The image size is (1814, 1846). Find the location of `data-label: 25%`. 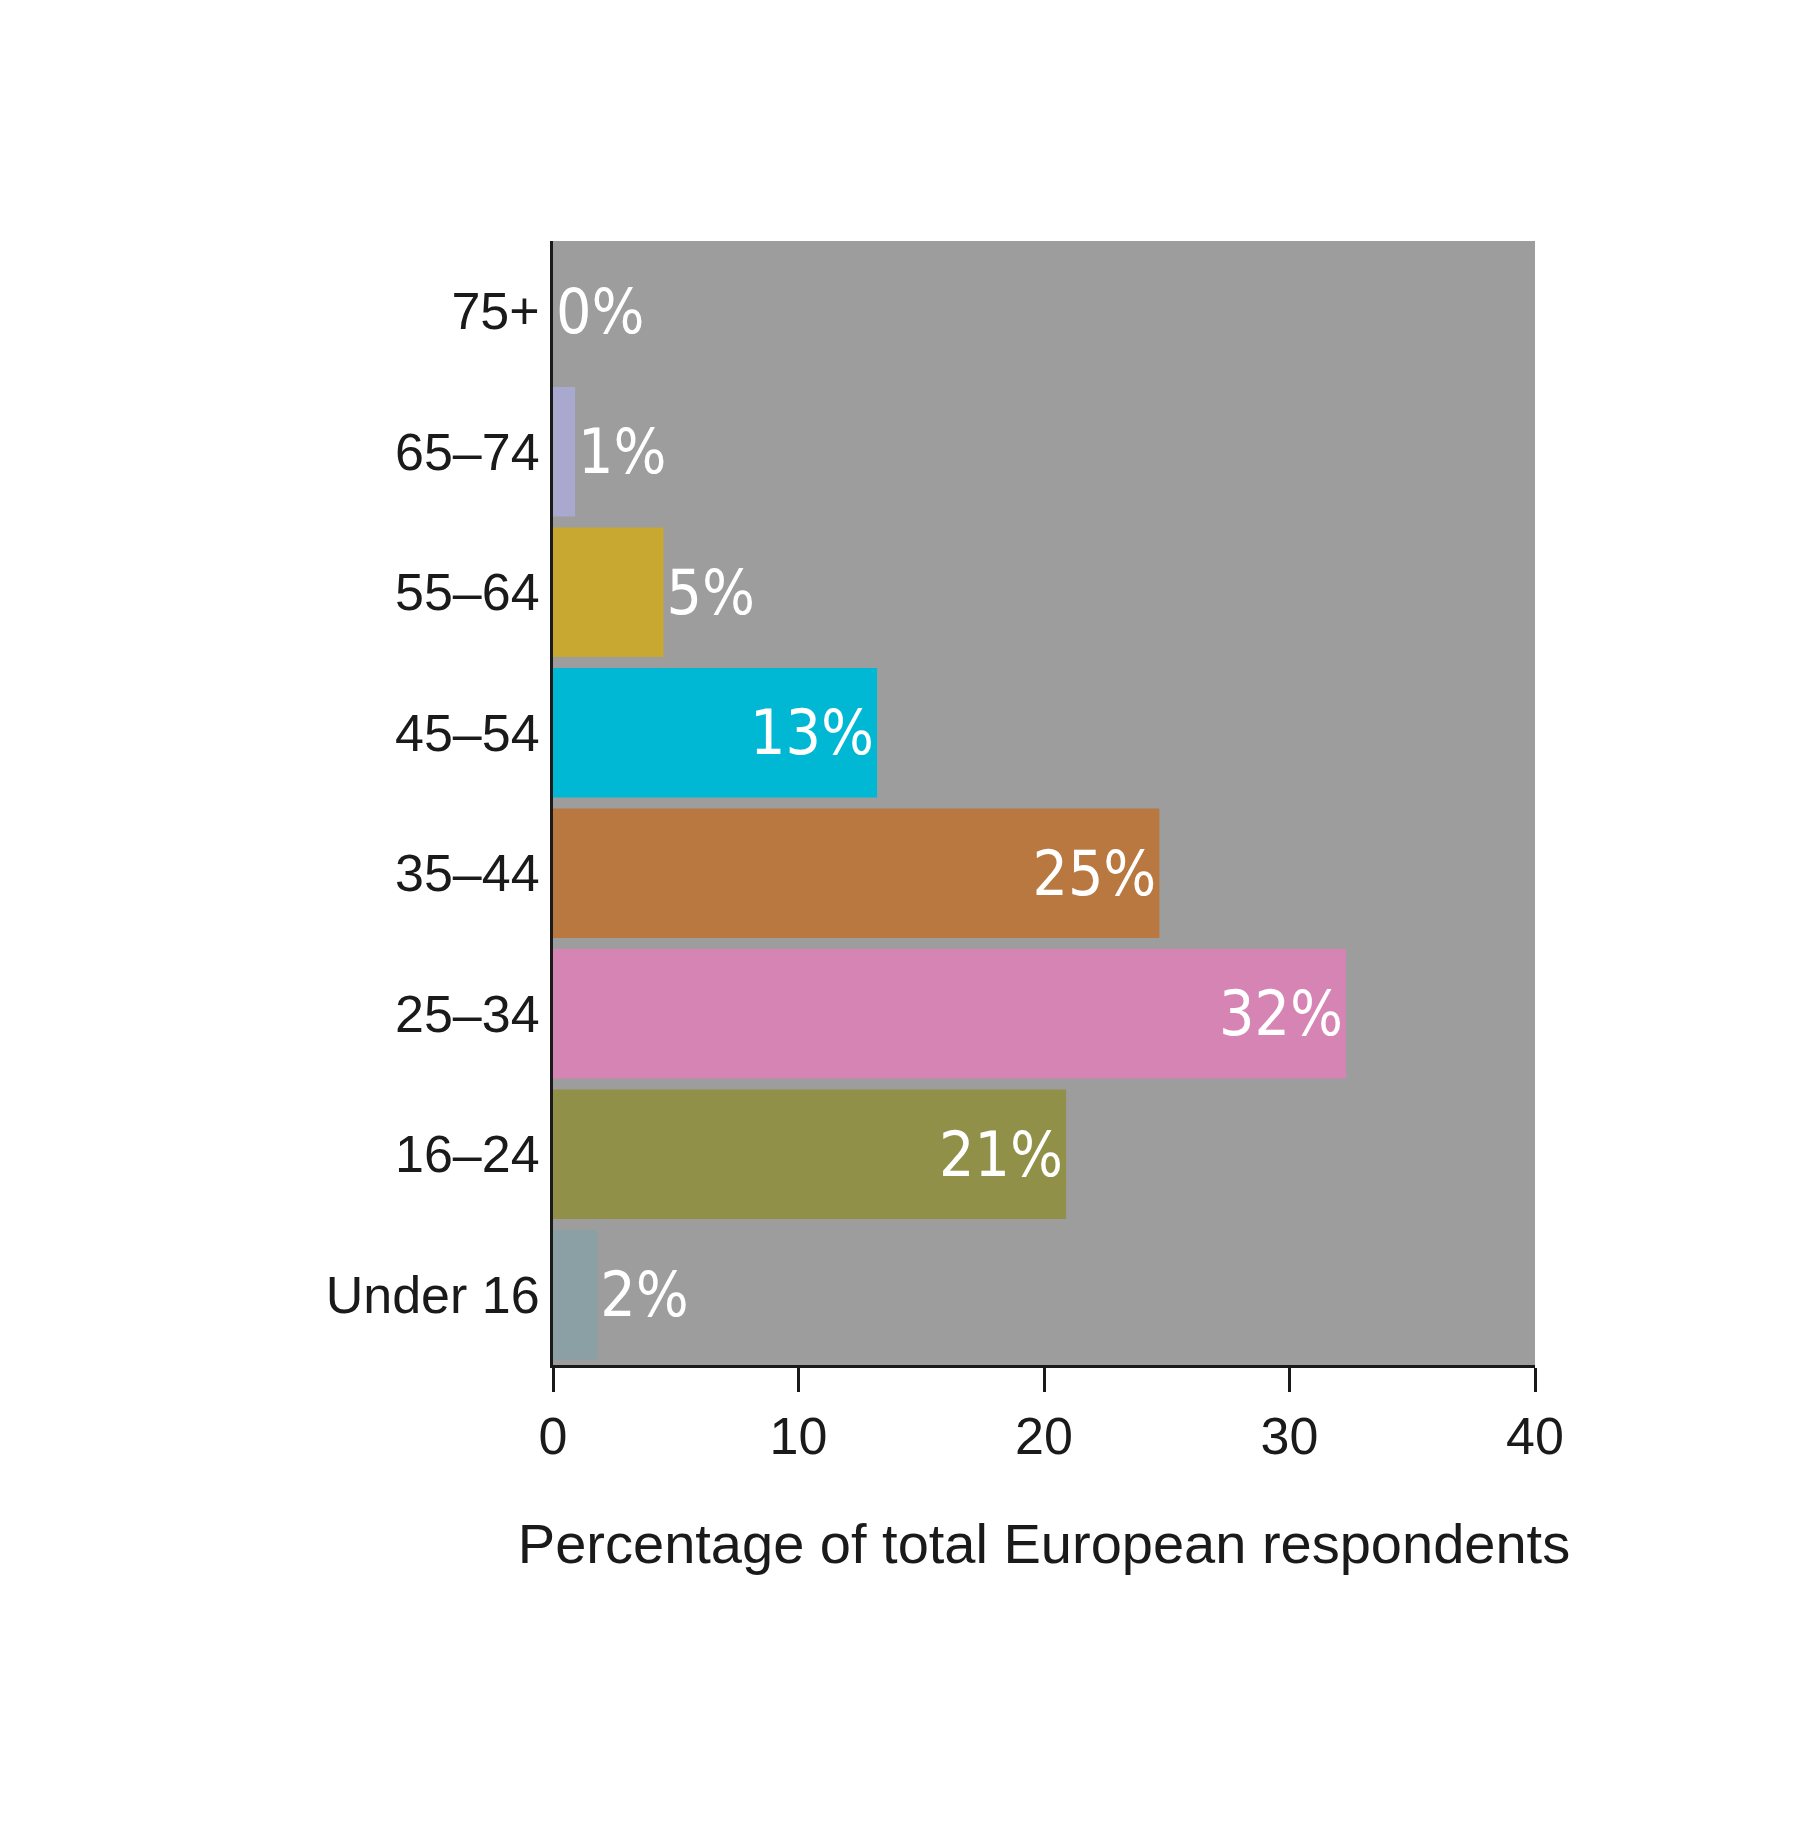

data-label: 25% is located at coordinates (1094, 873).